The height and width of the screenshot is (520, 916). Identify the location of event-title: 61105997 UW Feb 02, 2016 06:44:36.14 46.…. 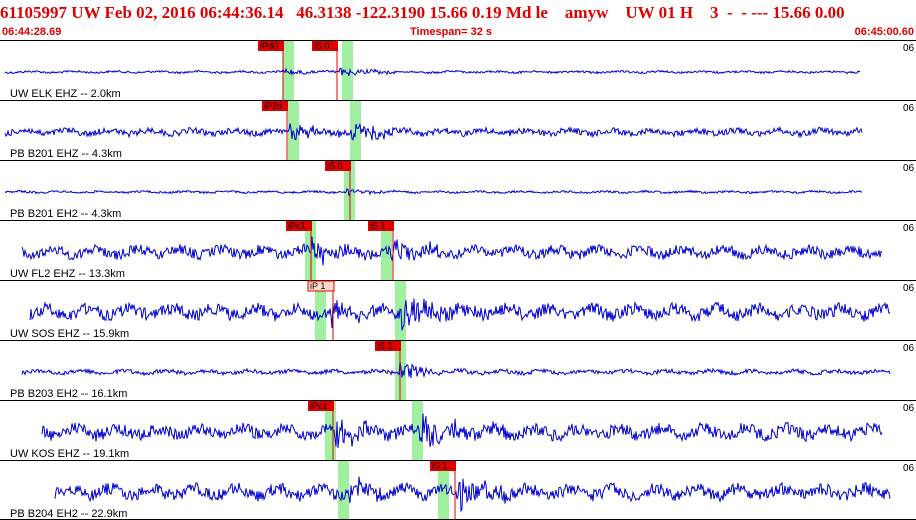
(422, 12).